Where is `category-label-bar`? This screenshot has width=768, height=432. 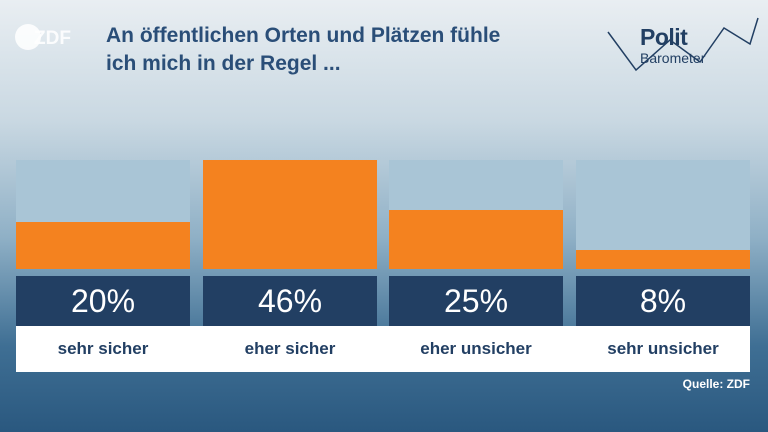 category-label-bar is located at coordinates (383, 349).